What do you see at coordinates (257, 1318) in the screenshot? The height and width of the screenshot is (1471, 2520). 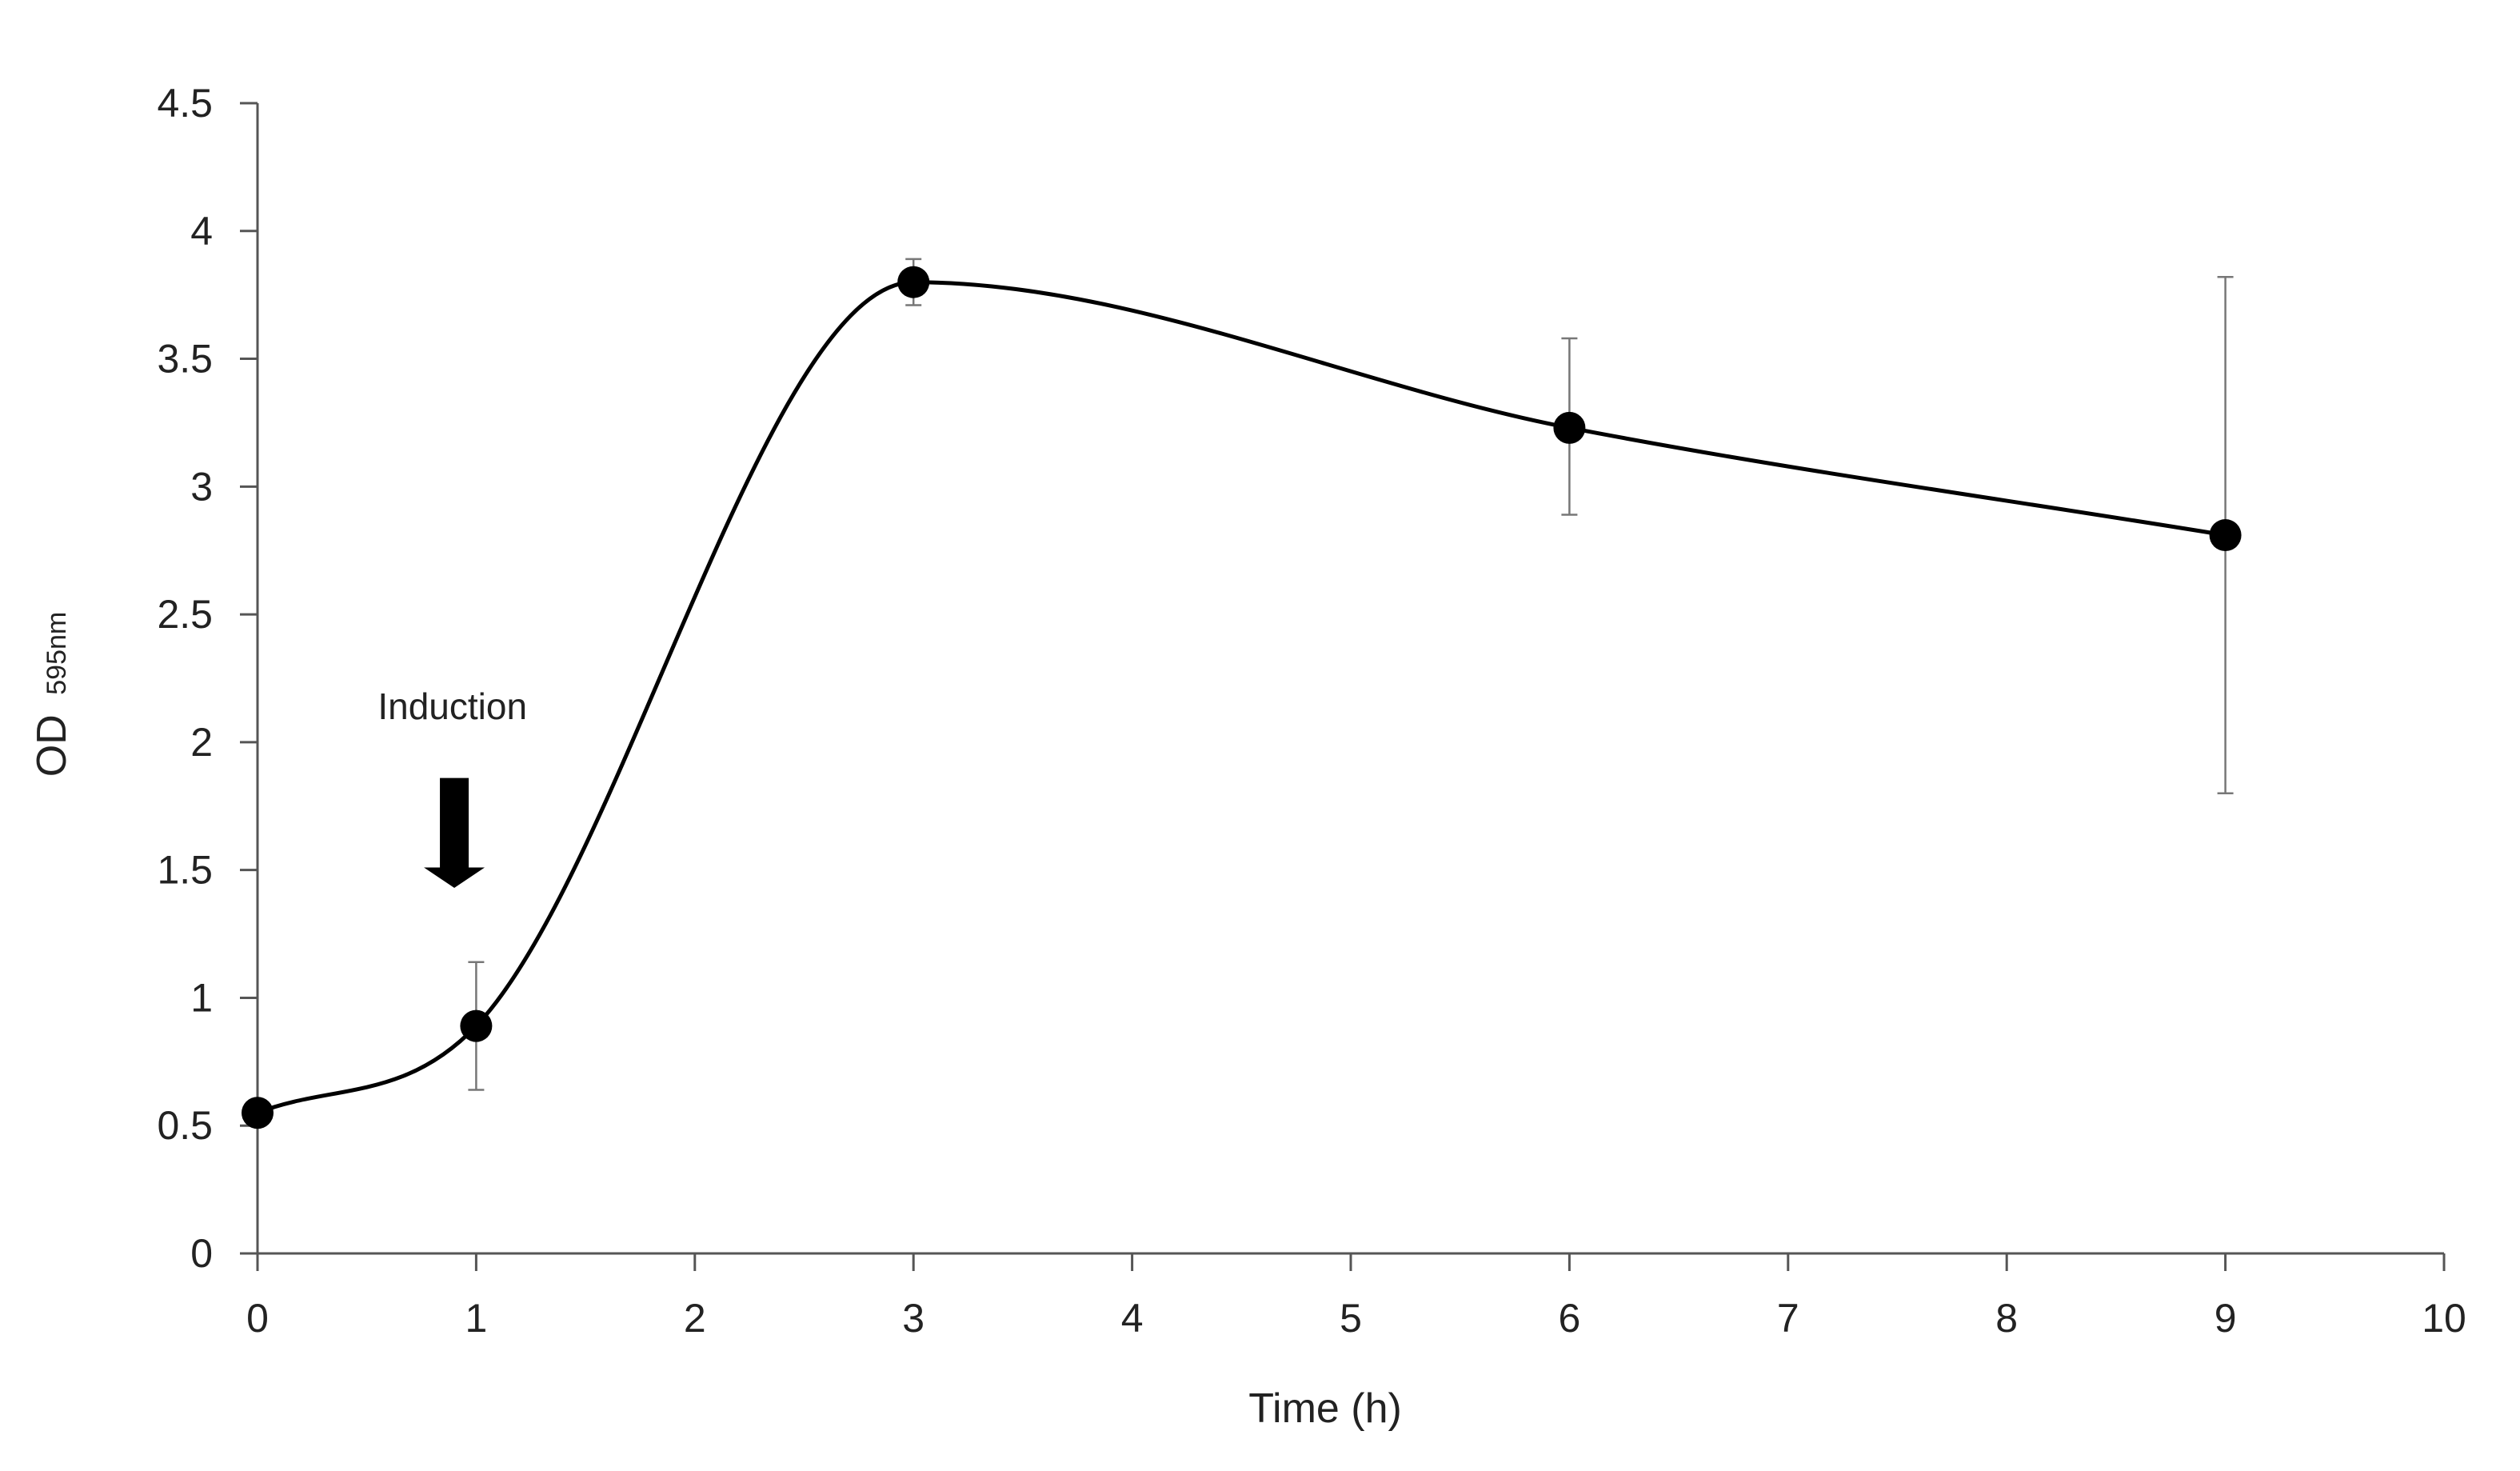 I see `x-tick-label: 0` at bounding box center [257, 1318].